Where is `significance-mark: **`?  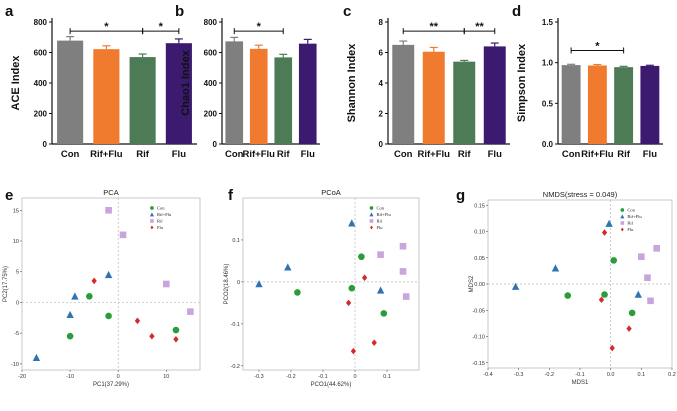 significance-mark: ** is located at coordinates (479, 27).